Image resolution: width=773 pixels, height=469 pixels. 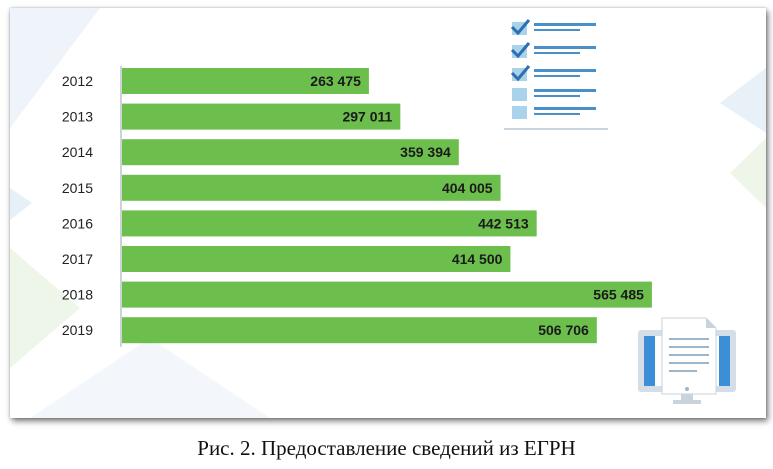 What do you see at coordinates (386, 448) in the screenshot?
I see `figure-caption: Рис. 2. Предоставление сведений из ЕГРН` at bounding box center [386, 448].